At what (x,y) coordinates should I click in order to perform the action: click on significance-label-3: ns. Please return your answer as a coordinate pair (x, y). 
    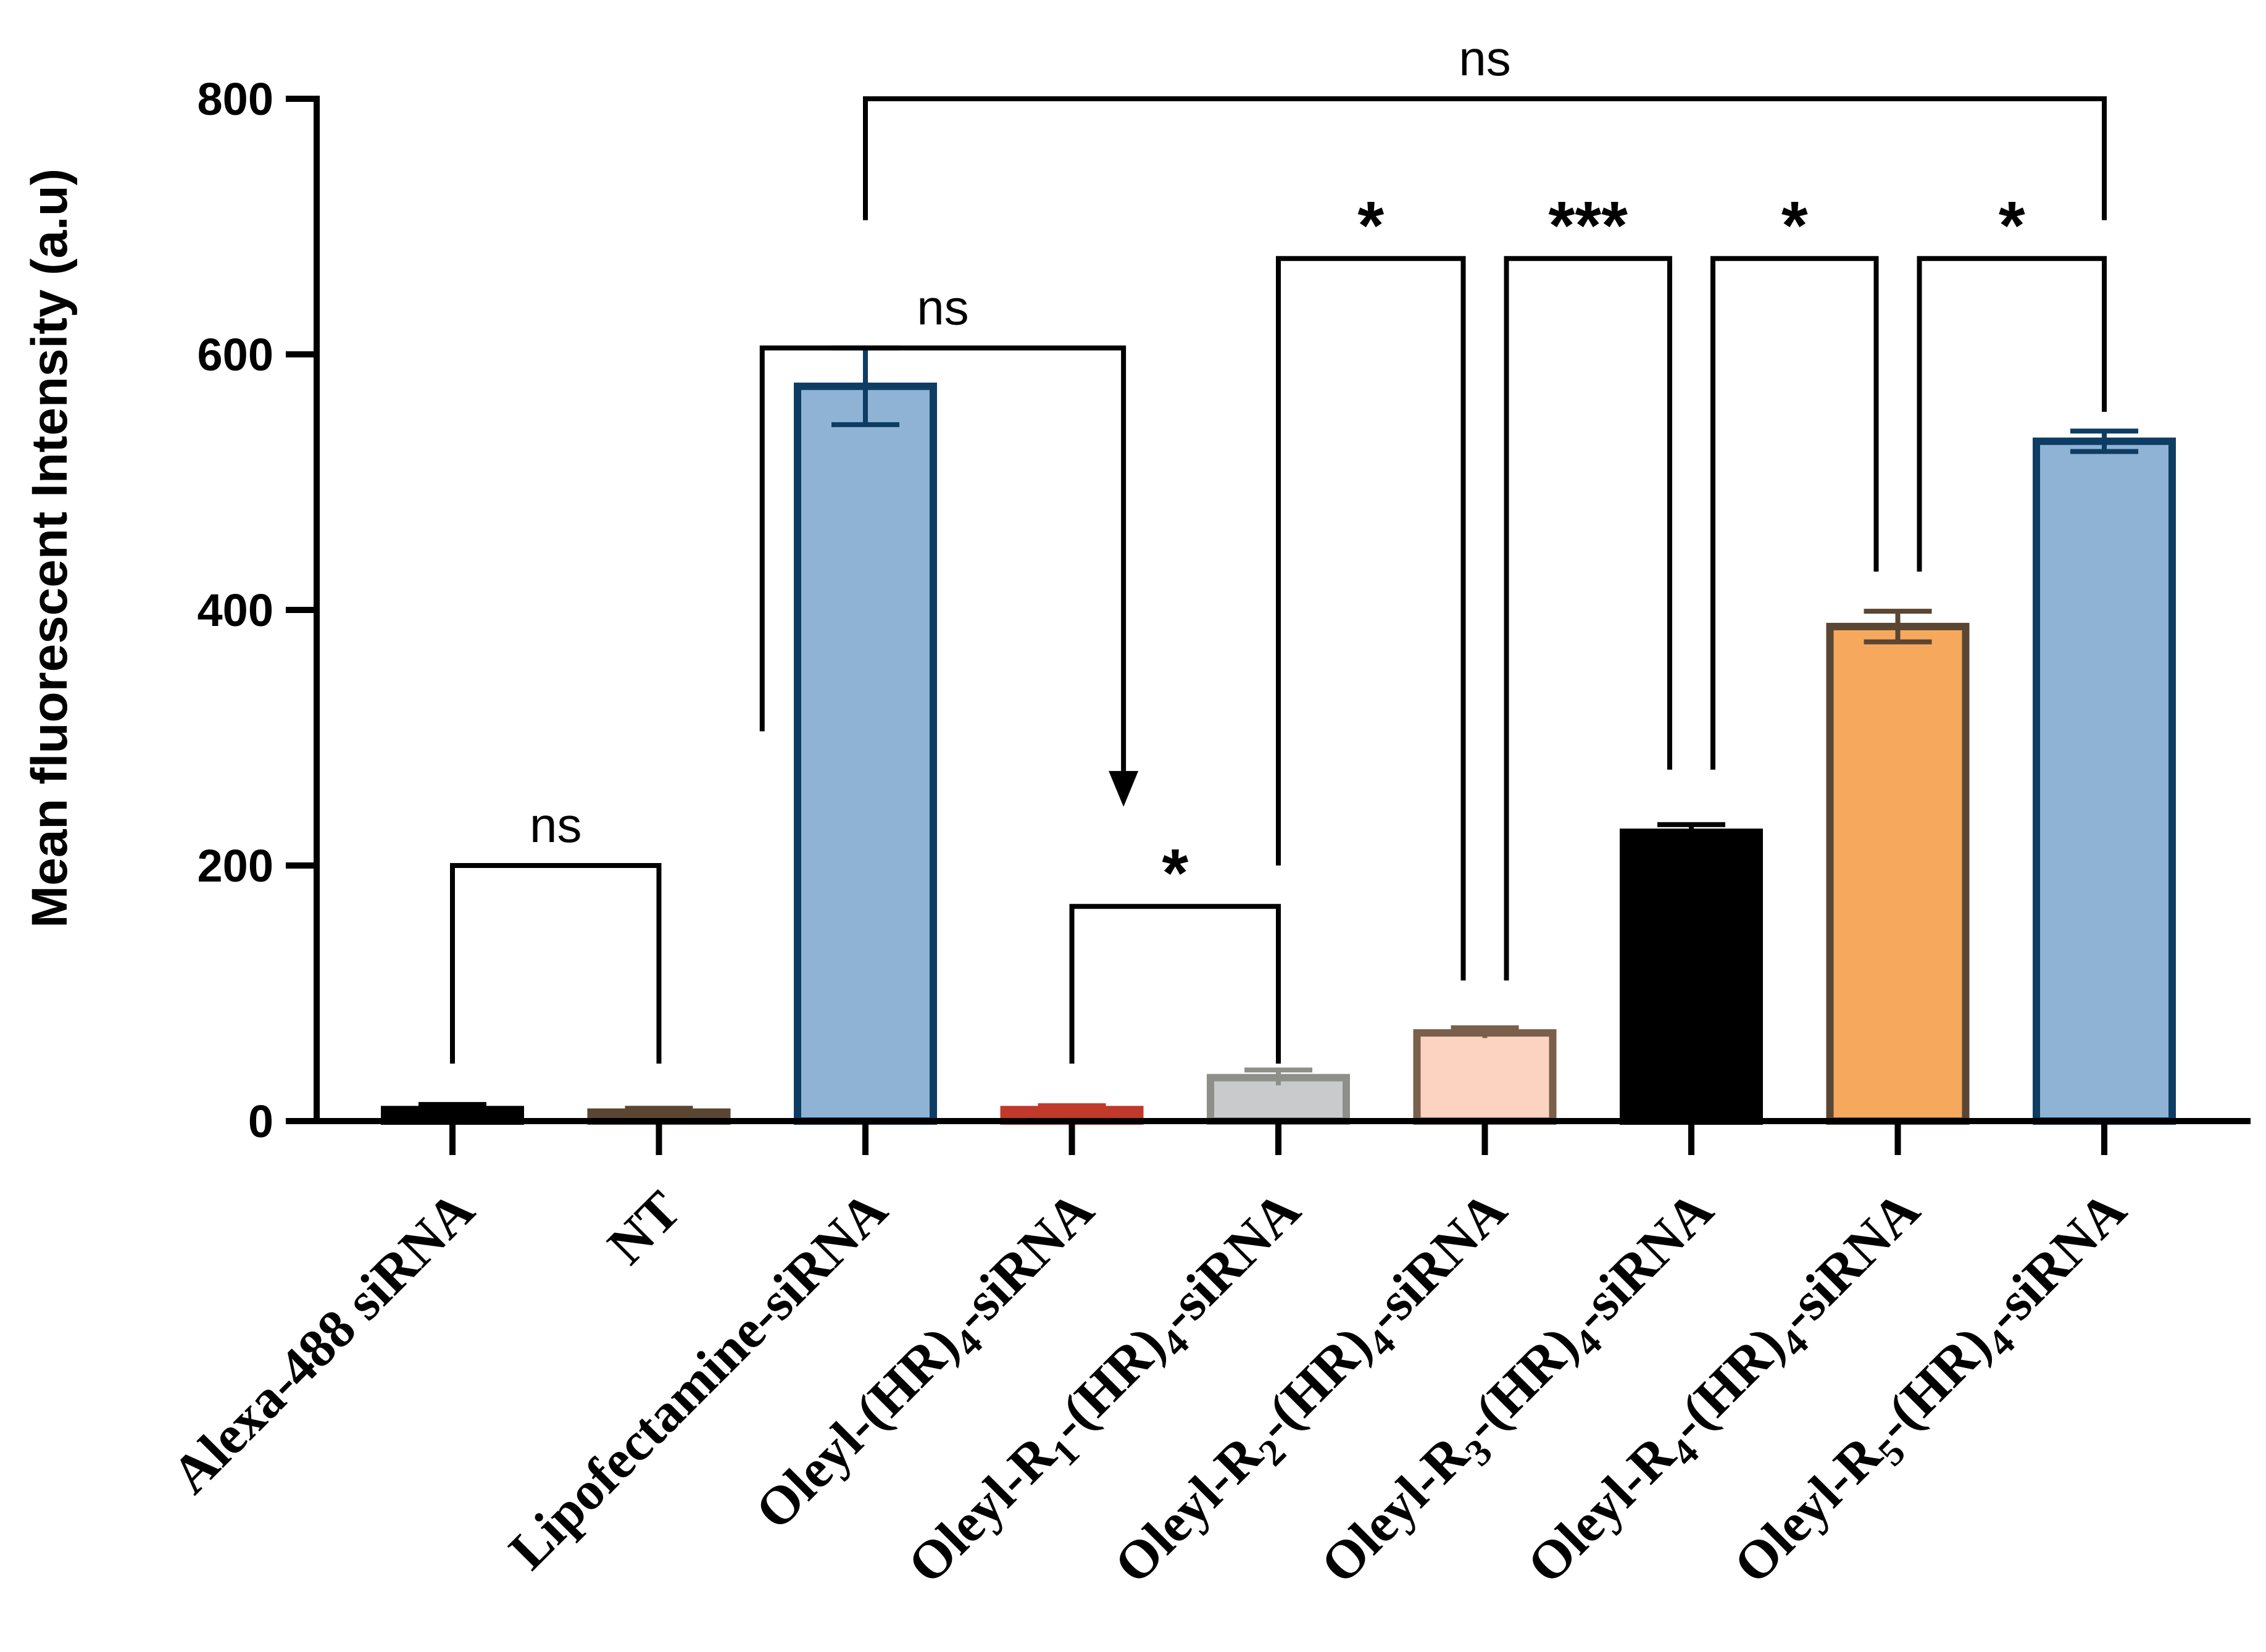
    Looking at the image, I should click on (943, 308).